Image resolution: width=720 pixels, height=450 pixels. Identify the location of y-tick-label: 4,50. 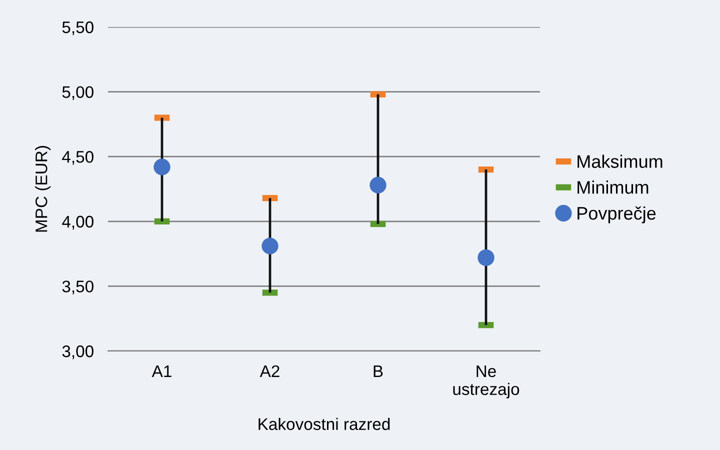
(78, 158).